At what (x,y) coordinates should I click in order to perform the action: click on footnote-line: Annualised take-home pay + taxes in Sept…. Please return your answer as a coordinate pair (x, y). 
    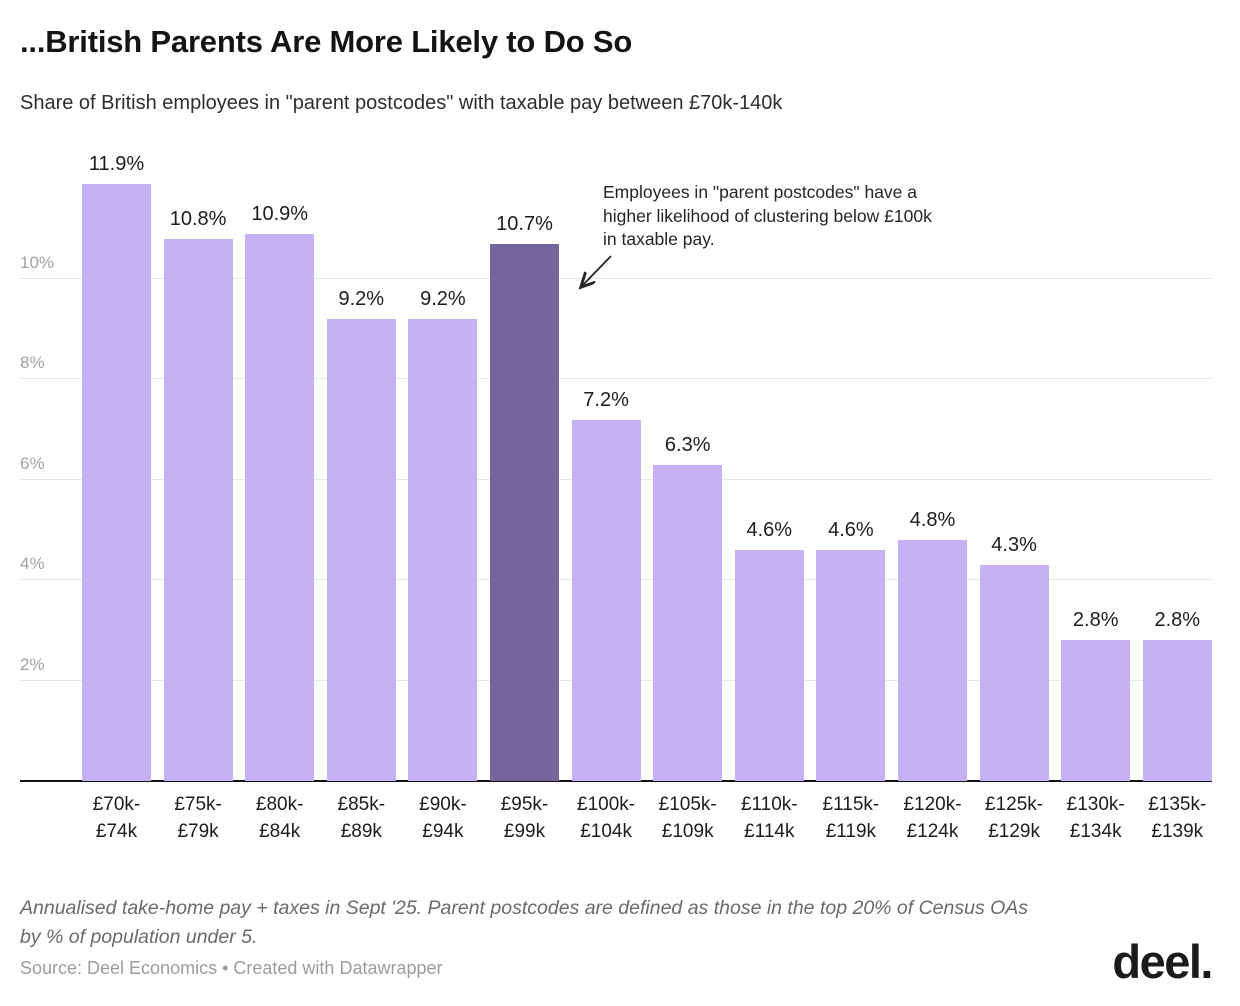
    Looking at the image, I should click on (524, 908).